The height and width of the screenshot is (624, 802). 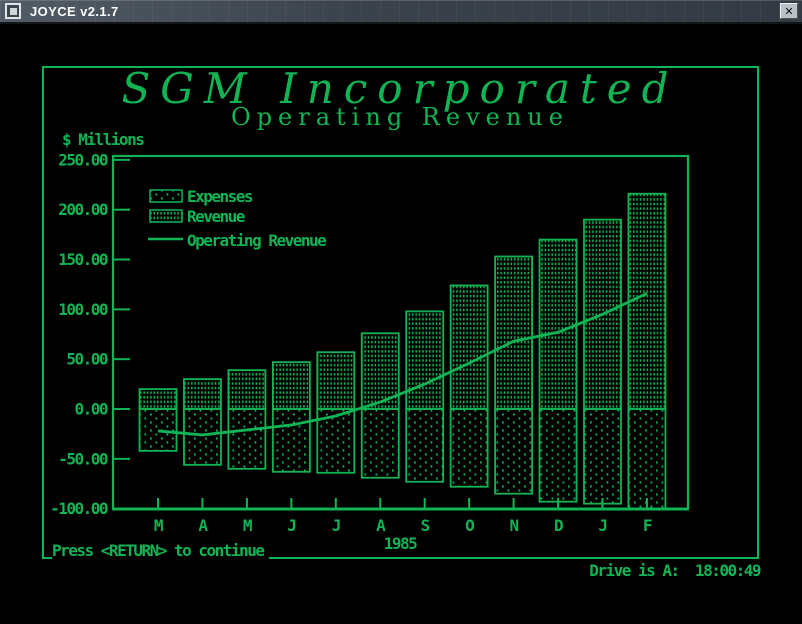 I want to click on svg-text: 0.00, so click(x=90, y=409).